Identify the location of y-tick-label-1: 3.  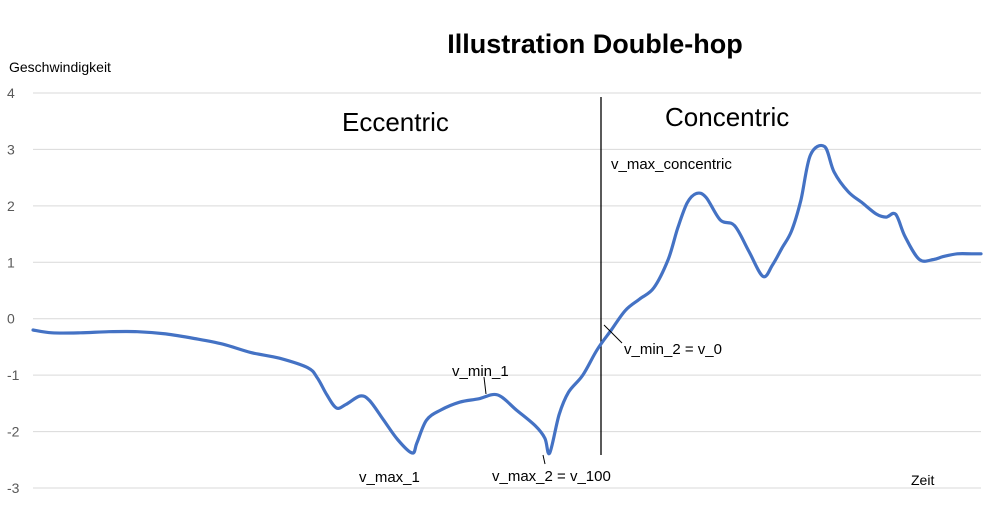
(11, 149).